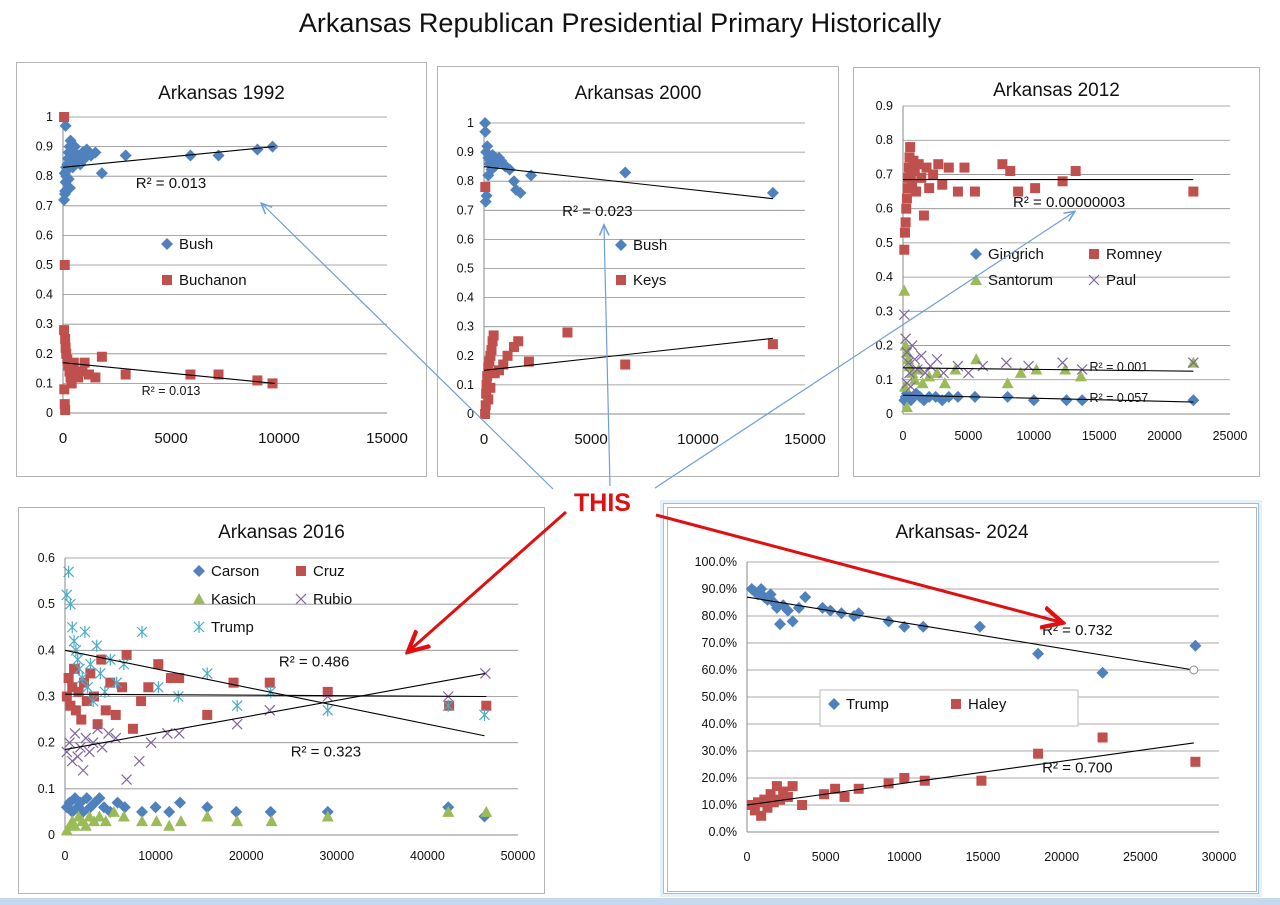 The width and height of the screenshot is (1280, 905). I want to click on series-buchanon, so click(168, 264).